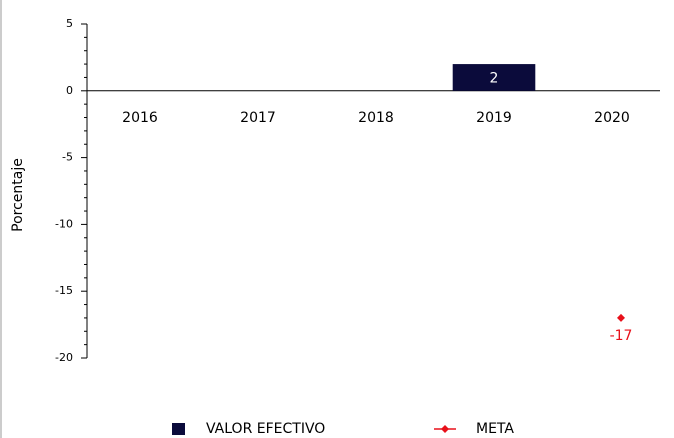  What do you see at coordinates (445, 429) in the screenshot?
I see `legend-marker` at bounding box center [445, 429].